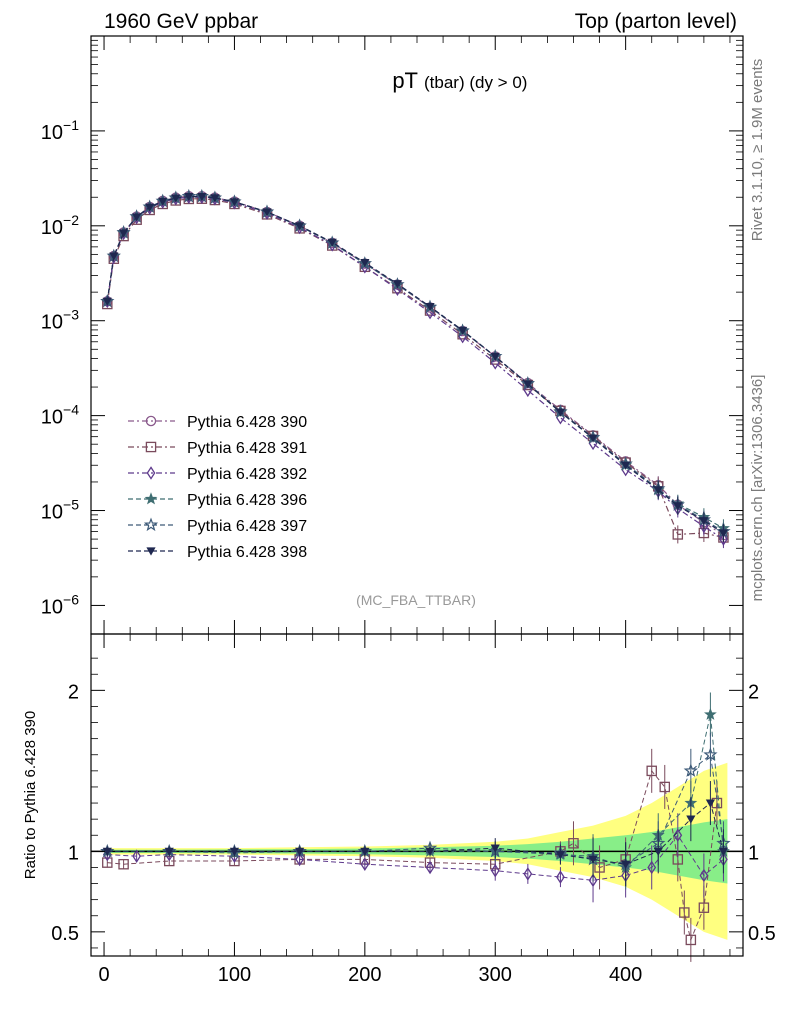  What do you see at coordinates (73, 853) in the screenshot?
I see `ratio-y-tick-label: 1` at bounding box center [73, 853].